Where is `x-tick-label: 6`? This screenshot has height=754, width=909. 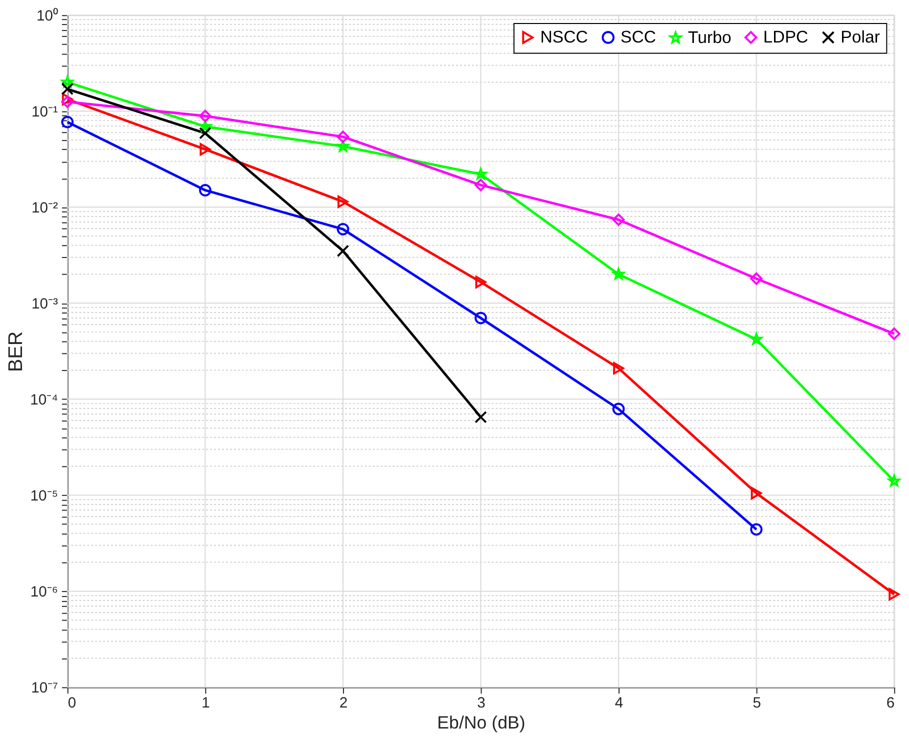
x-tick-label: 6 is located at coordinates (890, 704).